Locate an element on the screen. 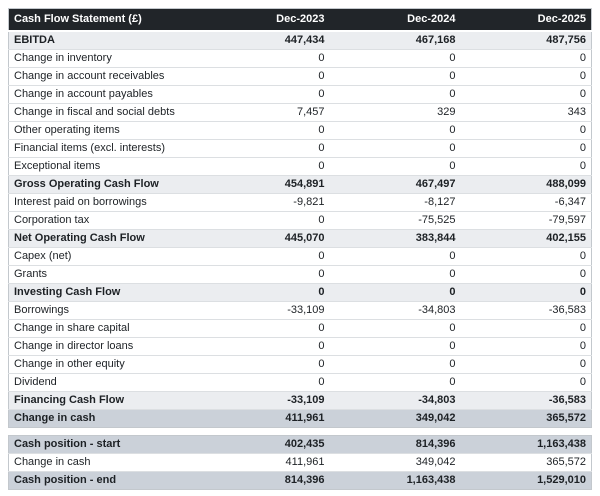 This screenshot has height=496, width=600. table-row: Financing Cash Flow -33,109 -34,803 -36,583 is located at coordinates (300, 400).